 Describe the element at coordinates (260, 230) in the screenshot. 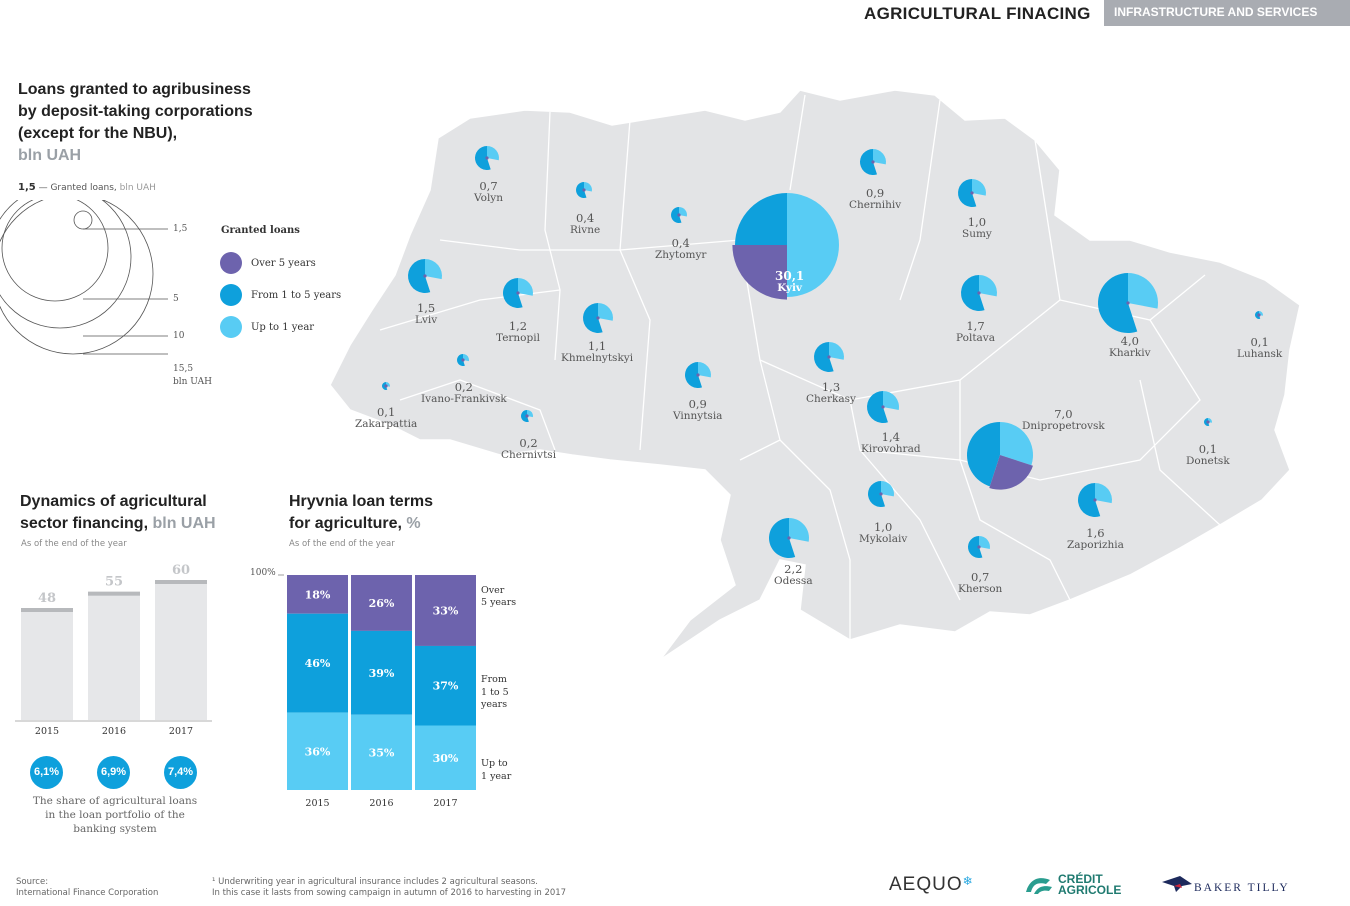

I see `legend-title: Granted loans` at that location.